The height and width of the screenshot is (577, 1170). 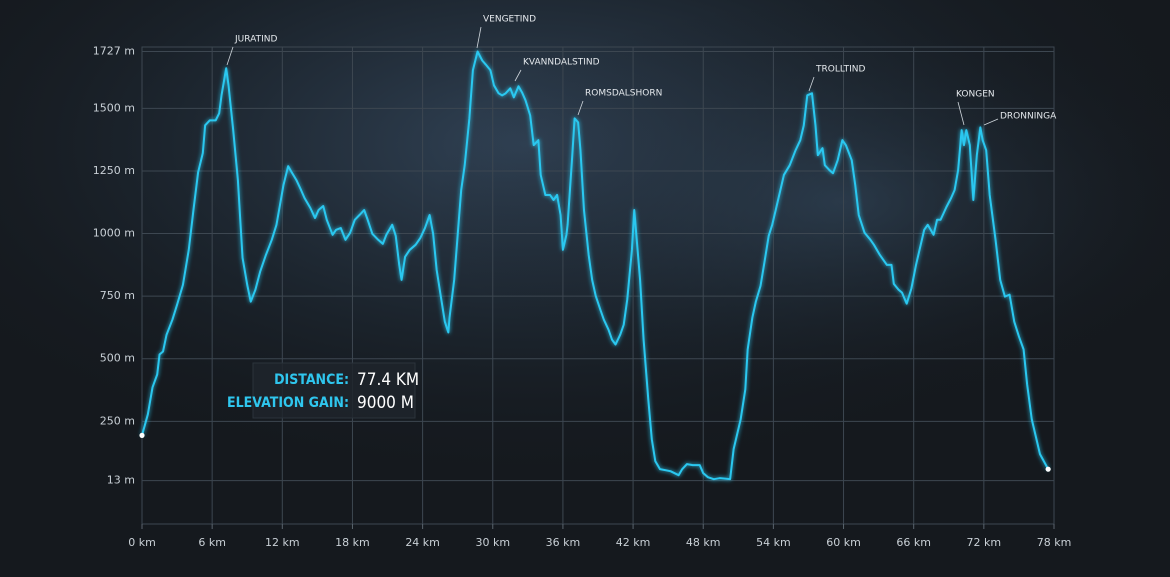 What do you see at coordinates (117, 295) in the screenshot?
I see `y-tick-label: 750 m` at bounding box center [117, 295].